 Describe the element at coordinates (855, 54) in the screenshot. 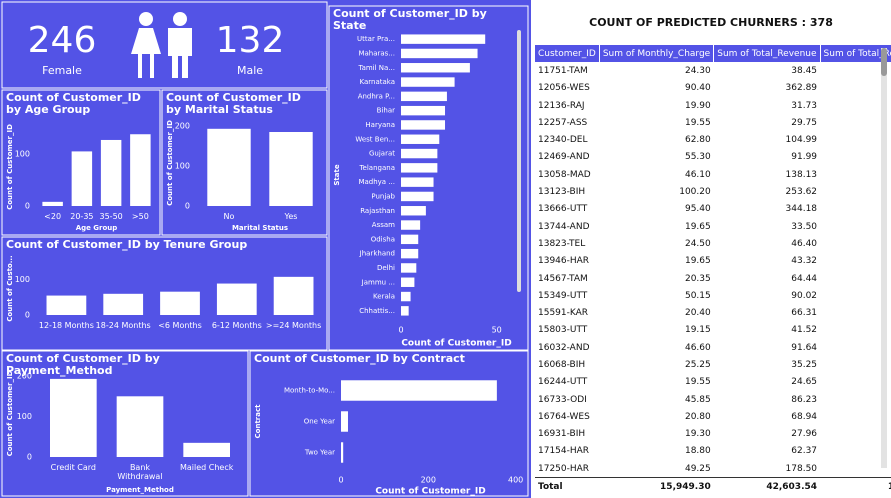

I see `column-header: Sum of Total_Refun` at that location.